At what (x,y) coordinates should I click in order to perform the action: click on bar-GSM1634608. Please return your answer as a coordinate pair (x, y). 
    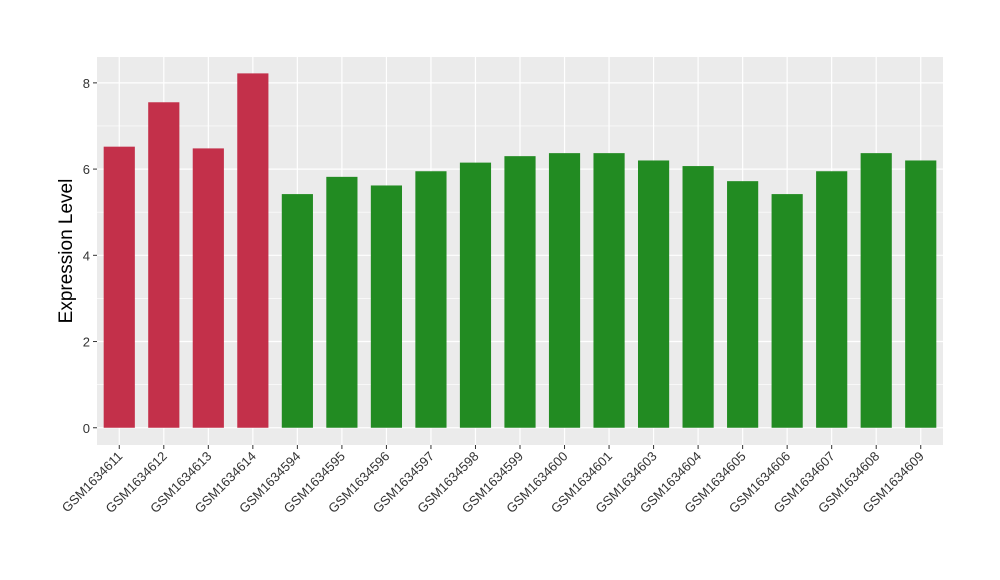
    Looking at the image, I should click on (876, 290).